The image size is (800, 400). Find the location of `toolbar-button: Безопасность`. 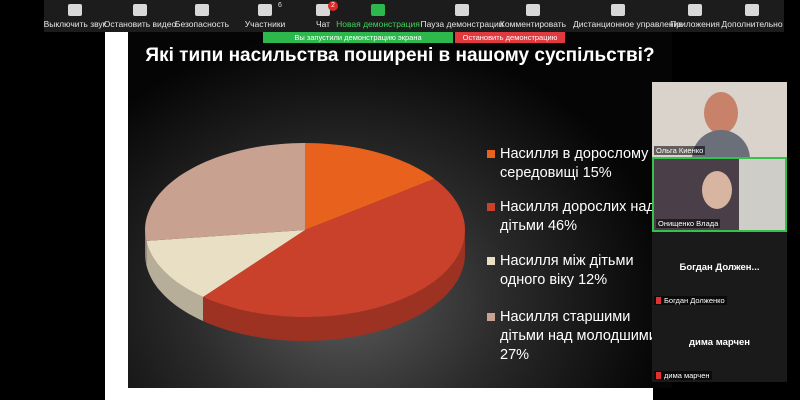

toolbar-button: Безопасность is located at coordinates (202, 16).